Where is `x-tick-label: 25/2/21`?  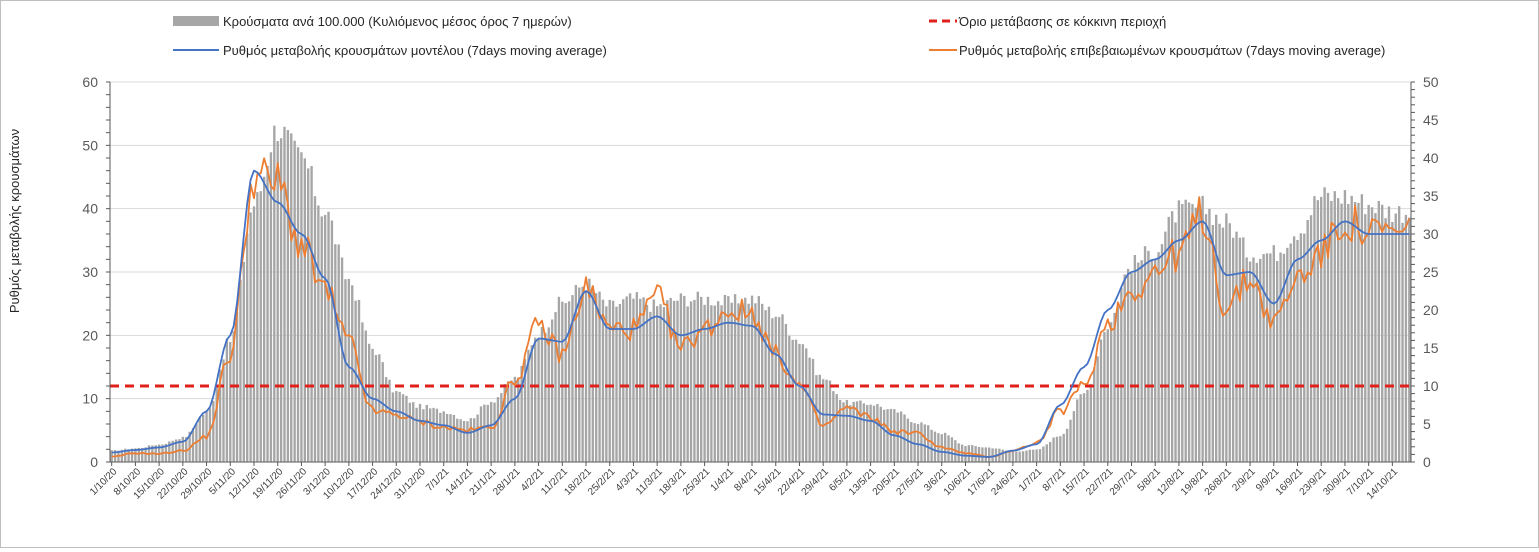 x-tick-label: 25/2/21 is located at coordinates (602, 482).